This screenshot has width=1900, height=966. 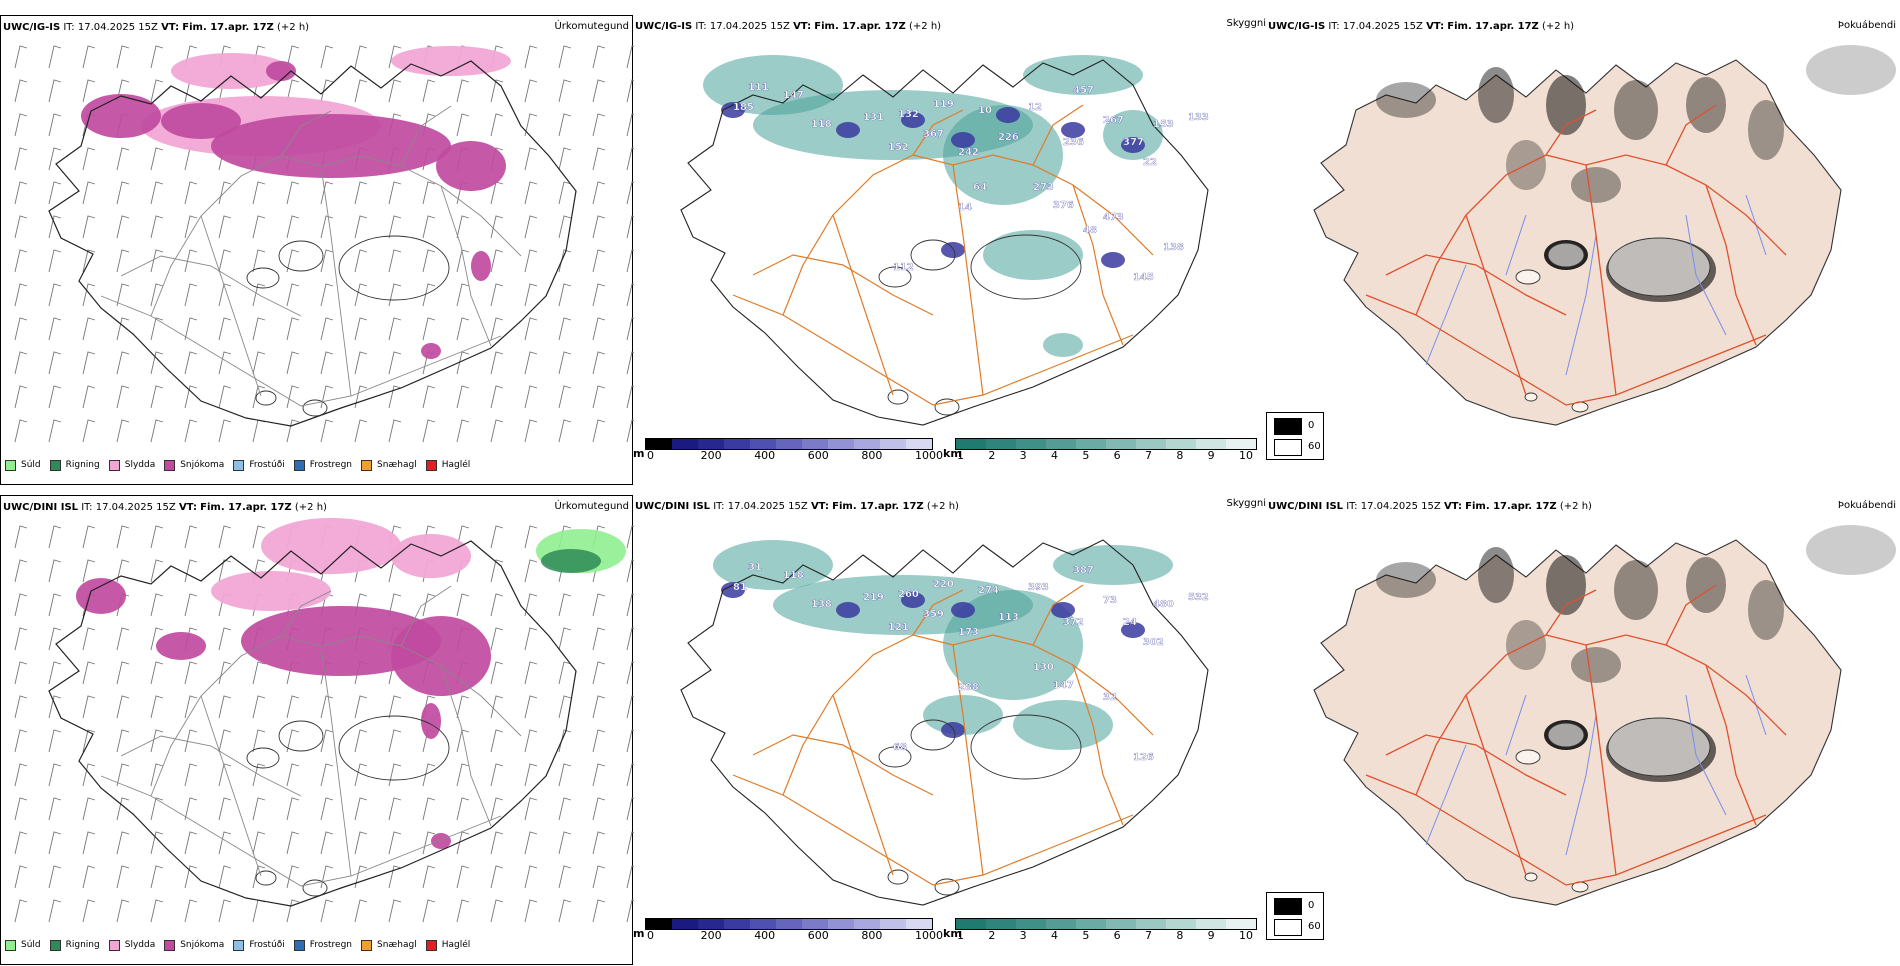 I want to click on cloud-base-label: 376, so click(x=1063, y=205).